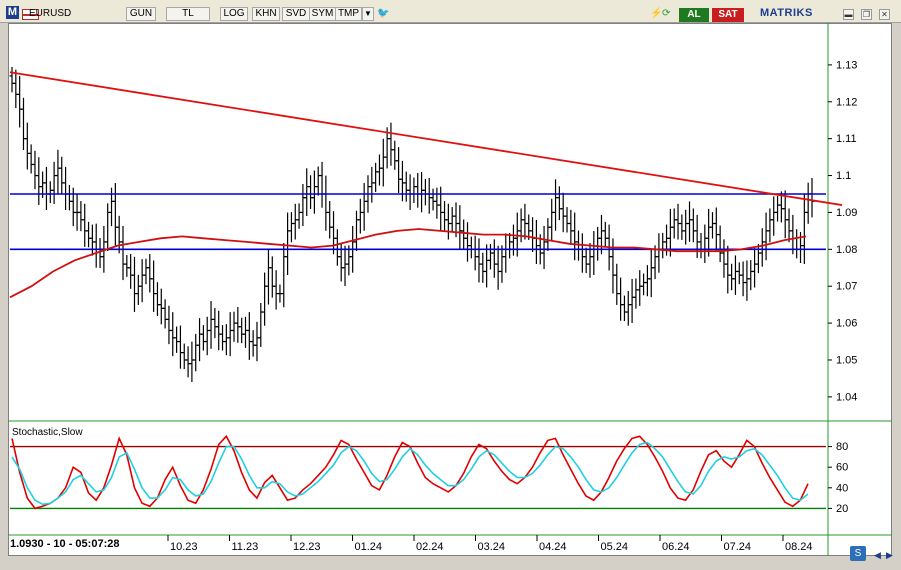  Describe the element at coordinates (858, 553) in the screenshot. I see `sync-icon: S` at that location.